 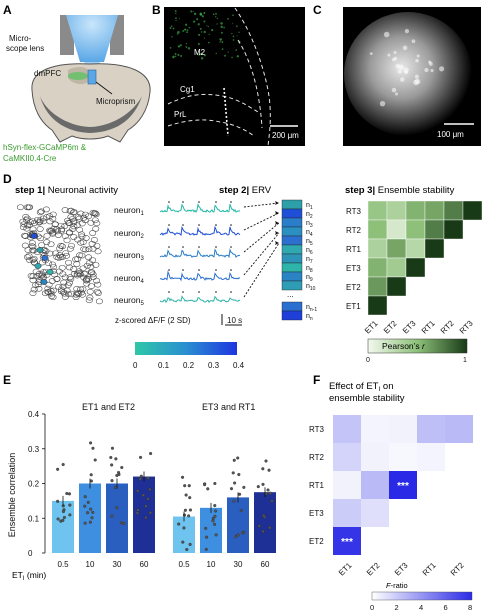 I want to click on stability-col-label: ET2, so click(x=390, y=326).